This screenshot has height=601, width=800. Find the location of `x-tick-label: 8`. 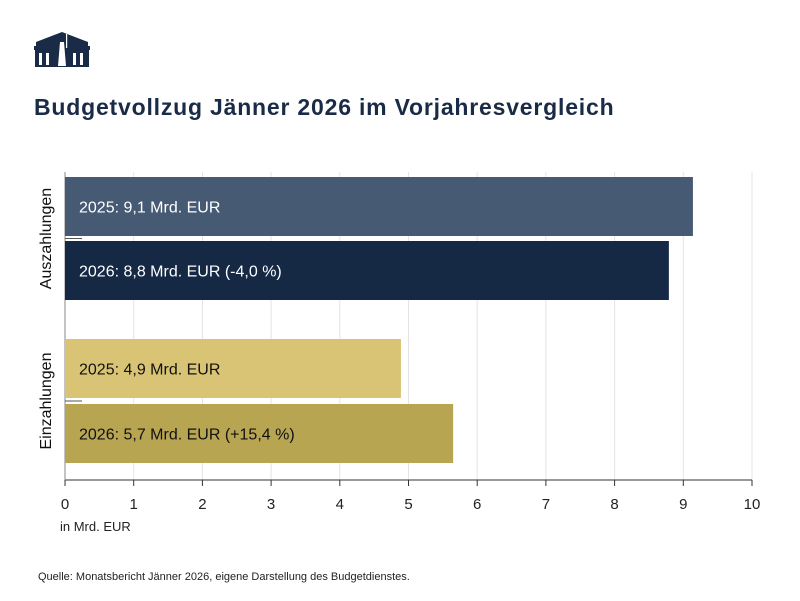

x-tick-label: 8 is located at coordinates (614, 504).